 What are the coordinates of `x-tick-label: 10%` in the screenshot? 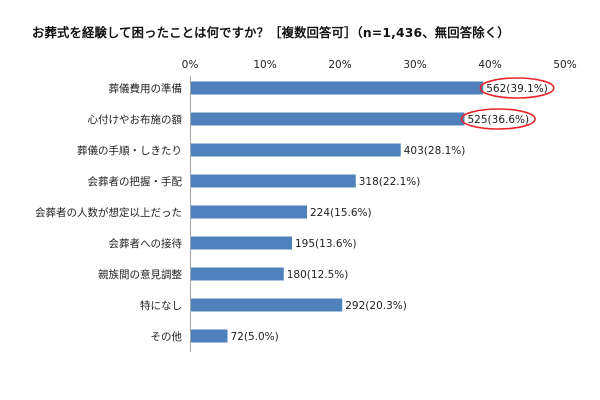 It's located at (264, 65).